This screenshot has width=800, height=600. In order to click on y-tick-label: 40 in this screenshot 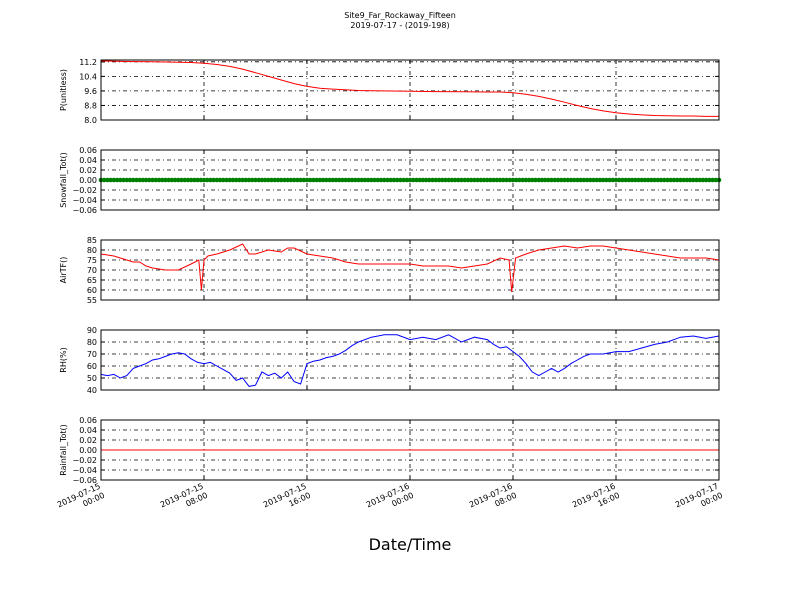, I will do `click(92, 390)`.